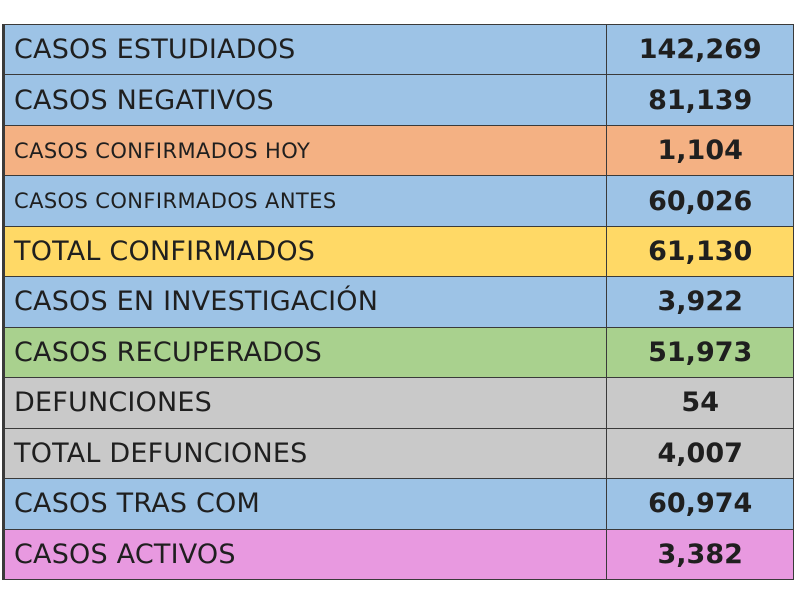 This screenshot has width=800, height=600. I want to click on table-row: CASOS CONFIRMADOS HOY 1,104, so click(398, 150).